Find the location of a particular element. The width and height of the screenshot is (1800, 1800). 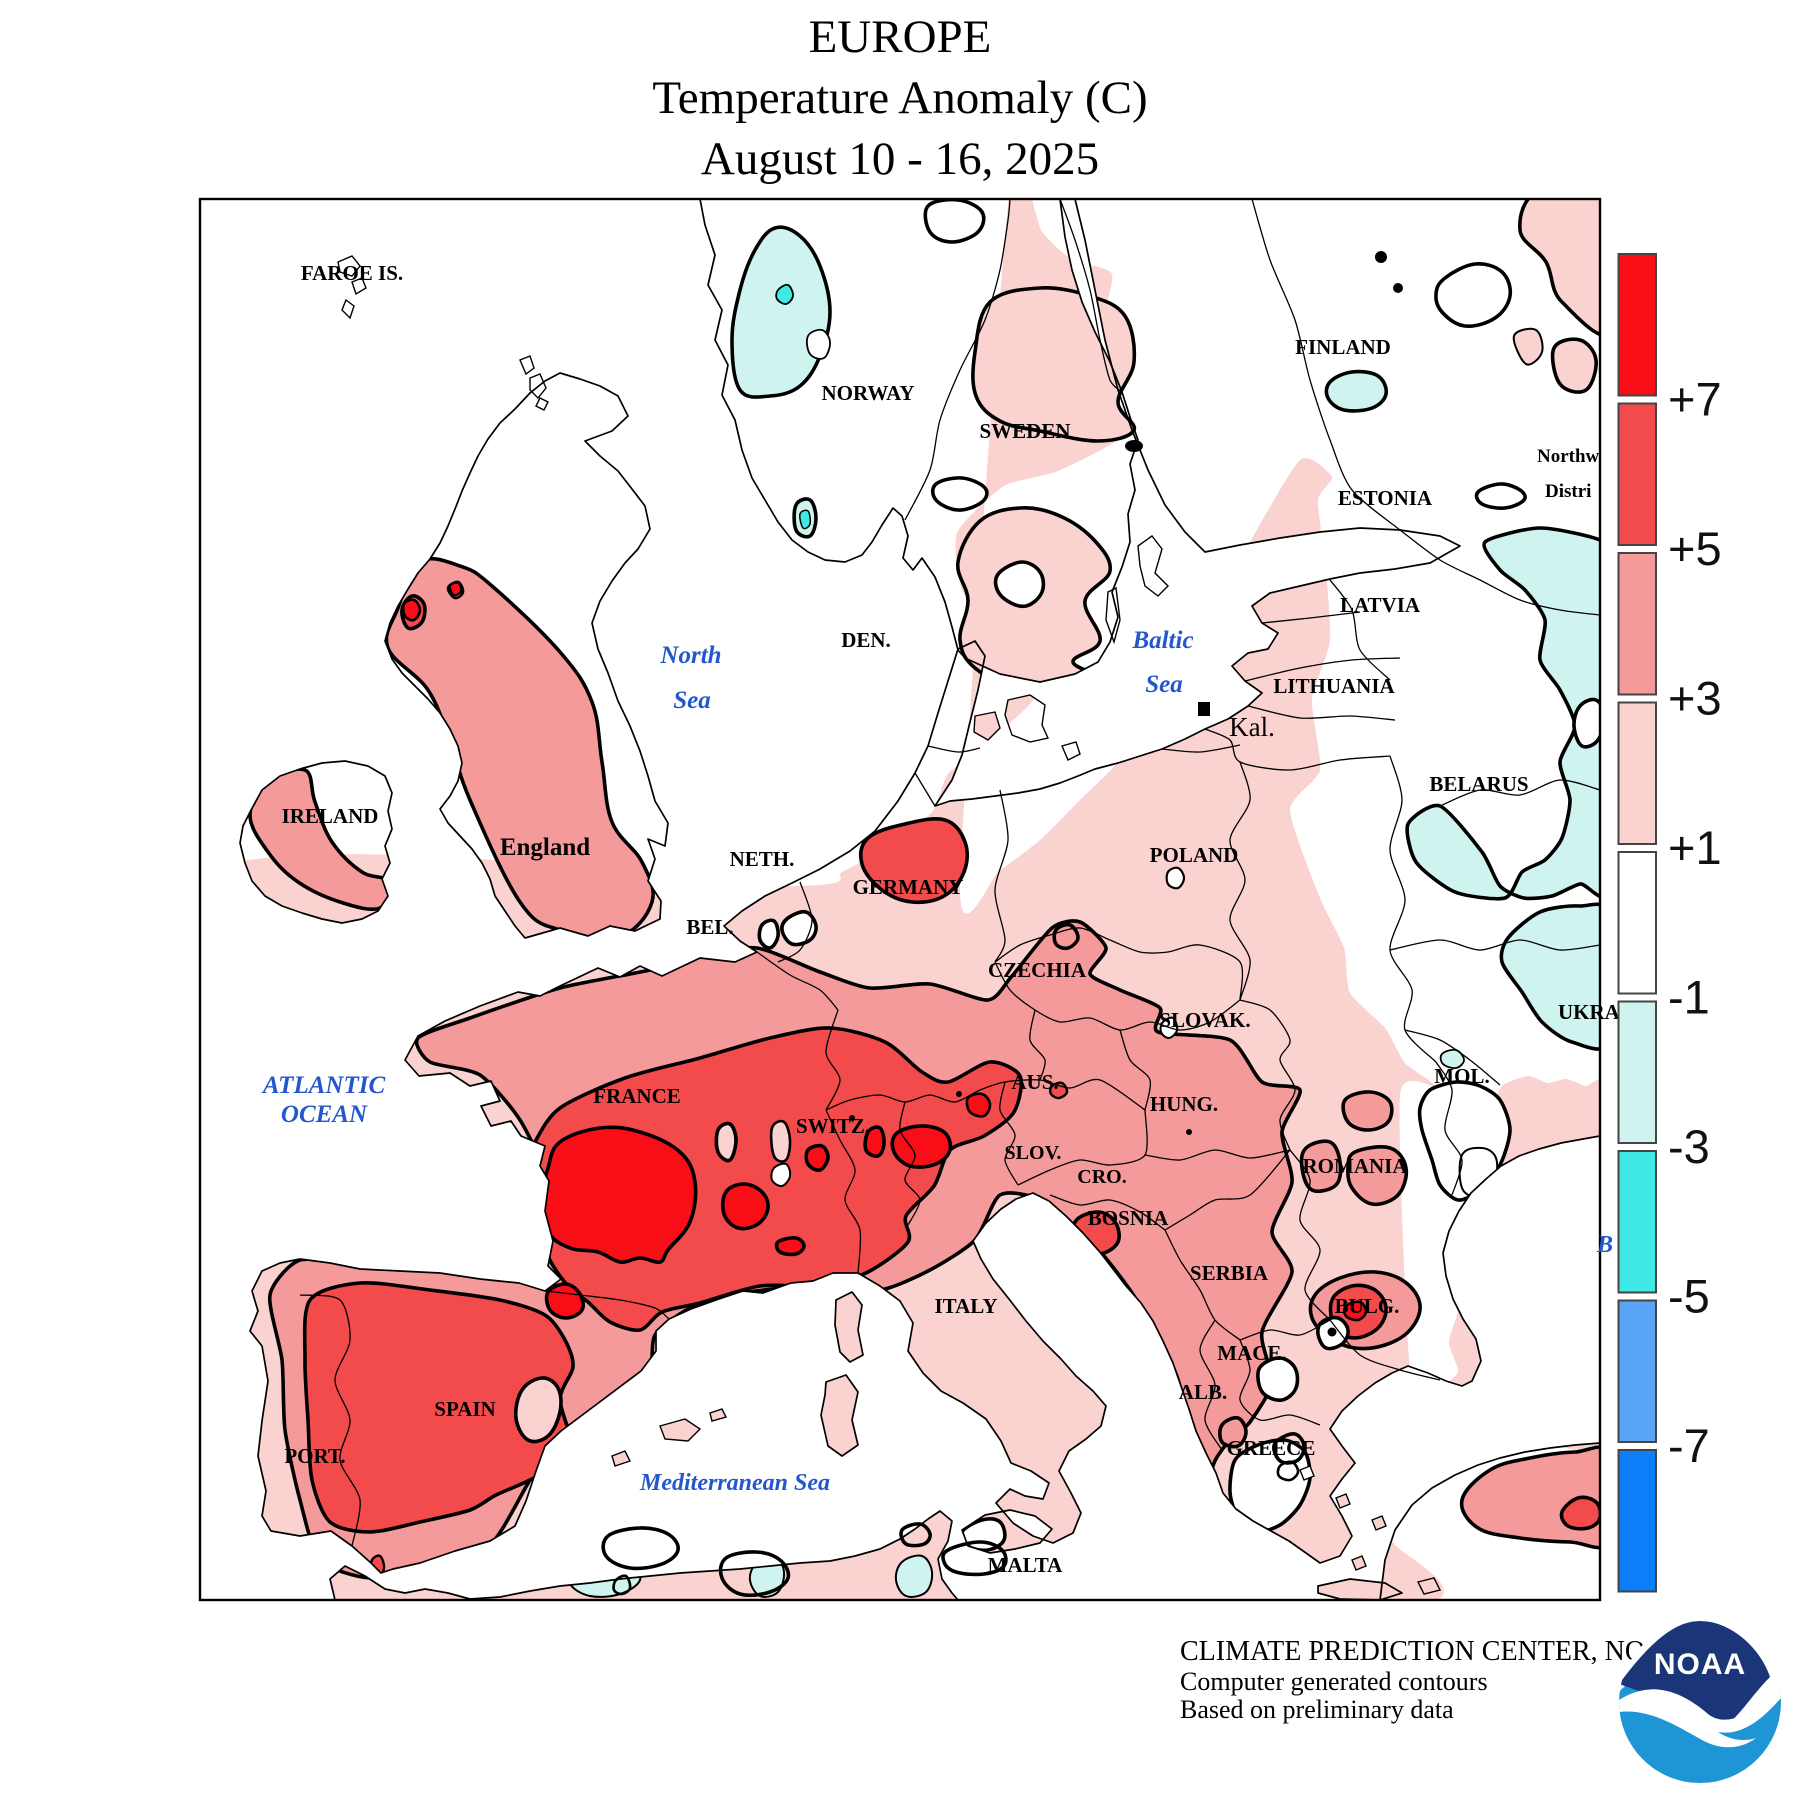

svg-text: -7 is located at coordinates (1689, 1445).